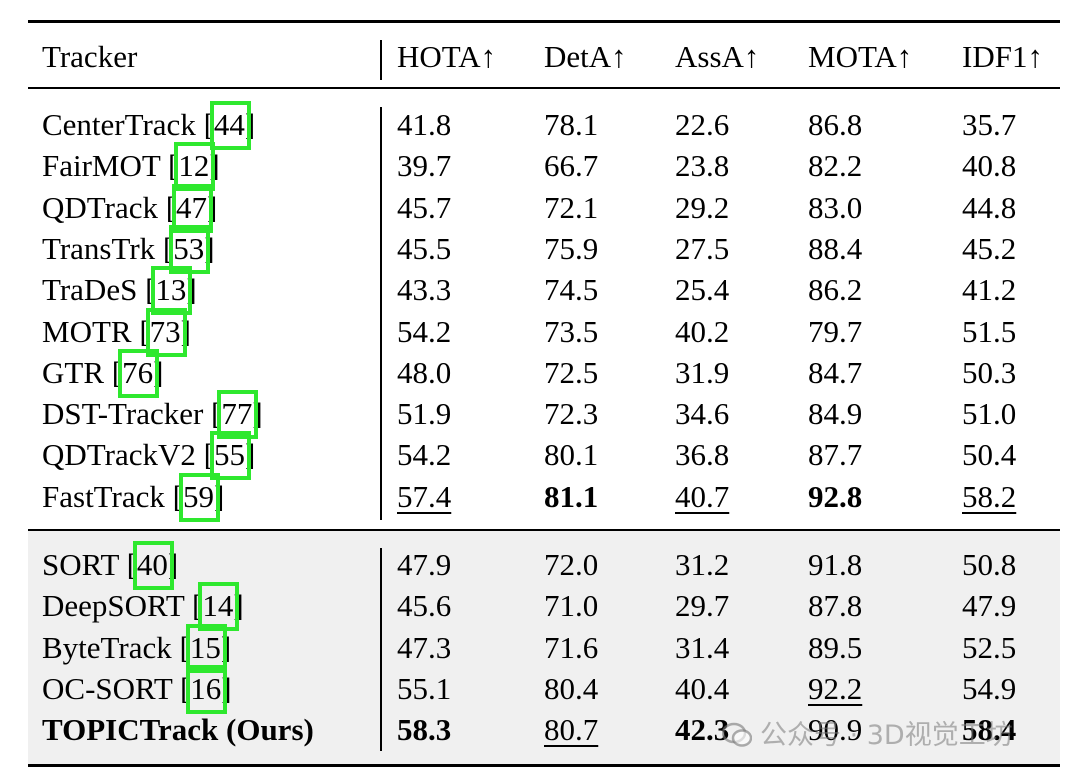 Image resolution: width=1080 pixels, height=779 pixels. Describe the element at coordinates (835, 166) in the screenshot. I see `value-mota: 82.2` at that location.